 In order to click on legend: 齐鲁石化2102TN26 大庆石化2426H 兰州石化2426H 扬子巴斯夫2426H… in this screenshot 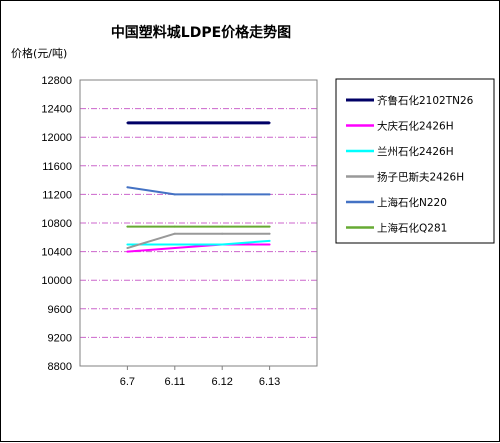, I will do `click(410, 164)`.